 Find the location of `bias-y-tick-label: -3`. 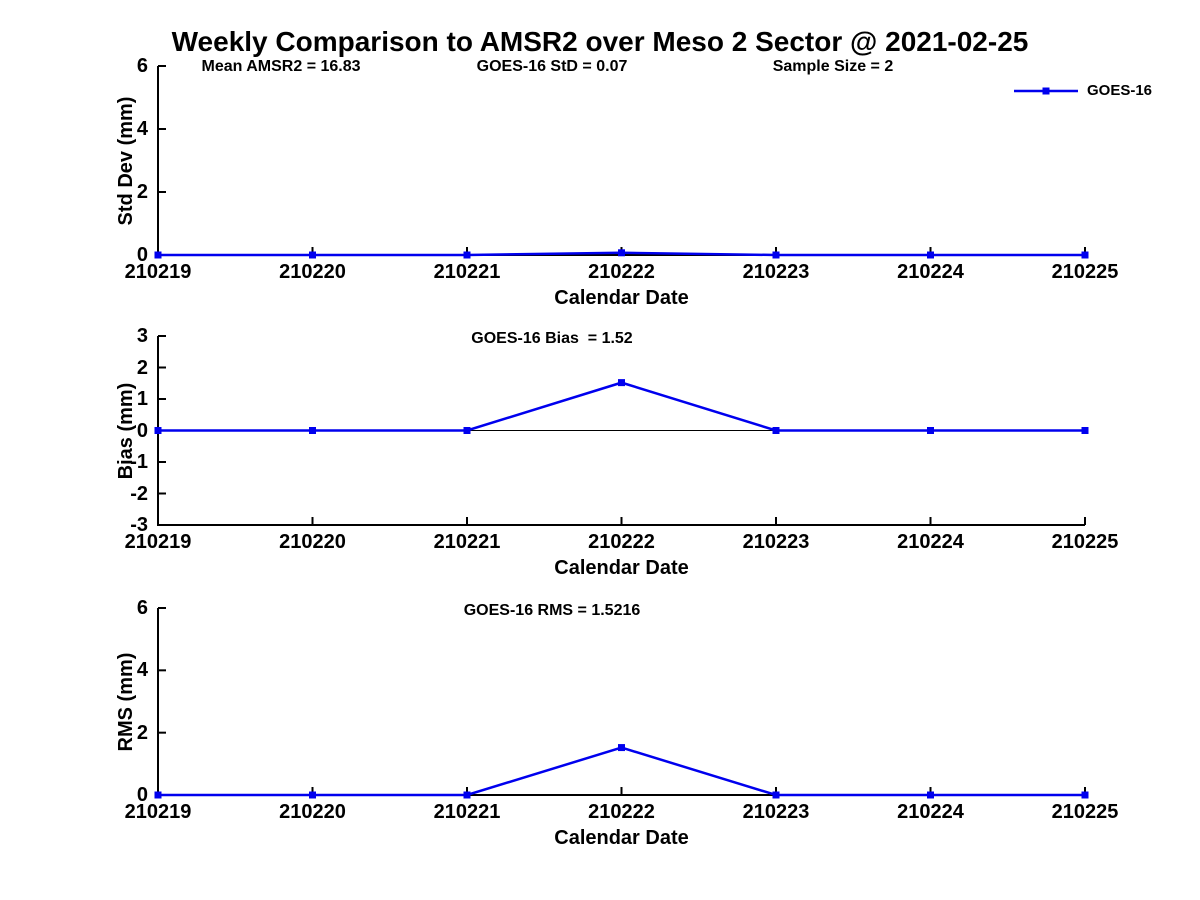

bias-y-tick-label: -3 is located at coordinates (139, 525).